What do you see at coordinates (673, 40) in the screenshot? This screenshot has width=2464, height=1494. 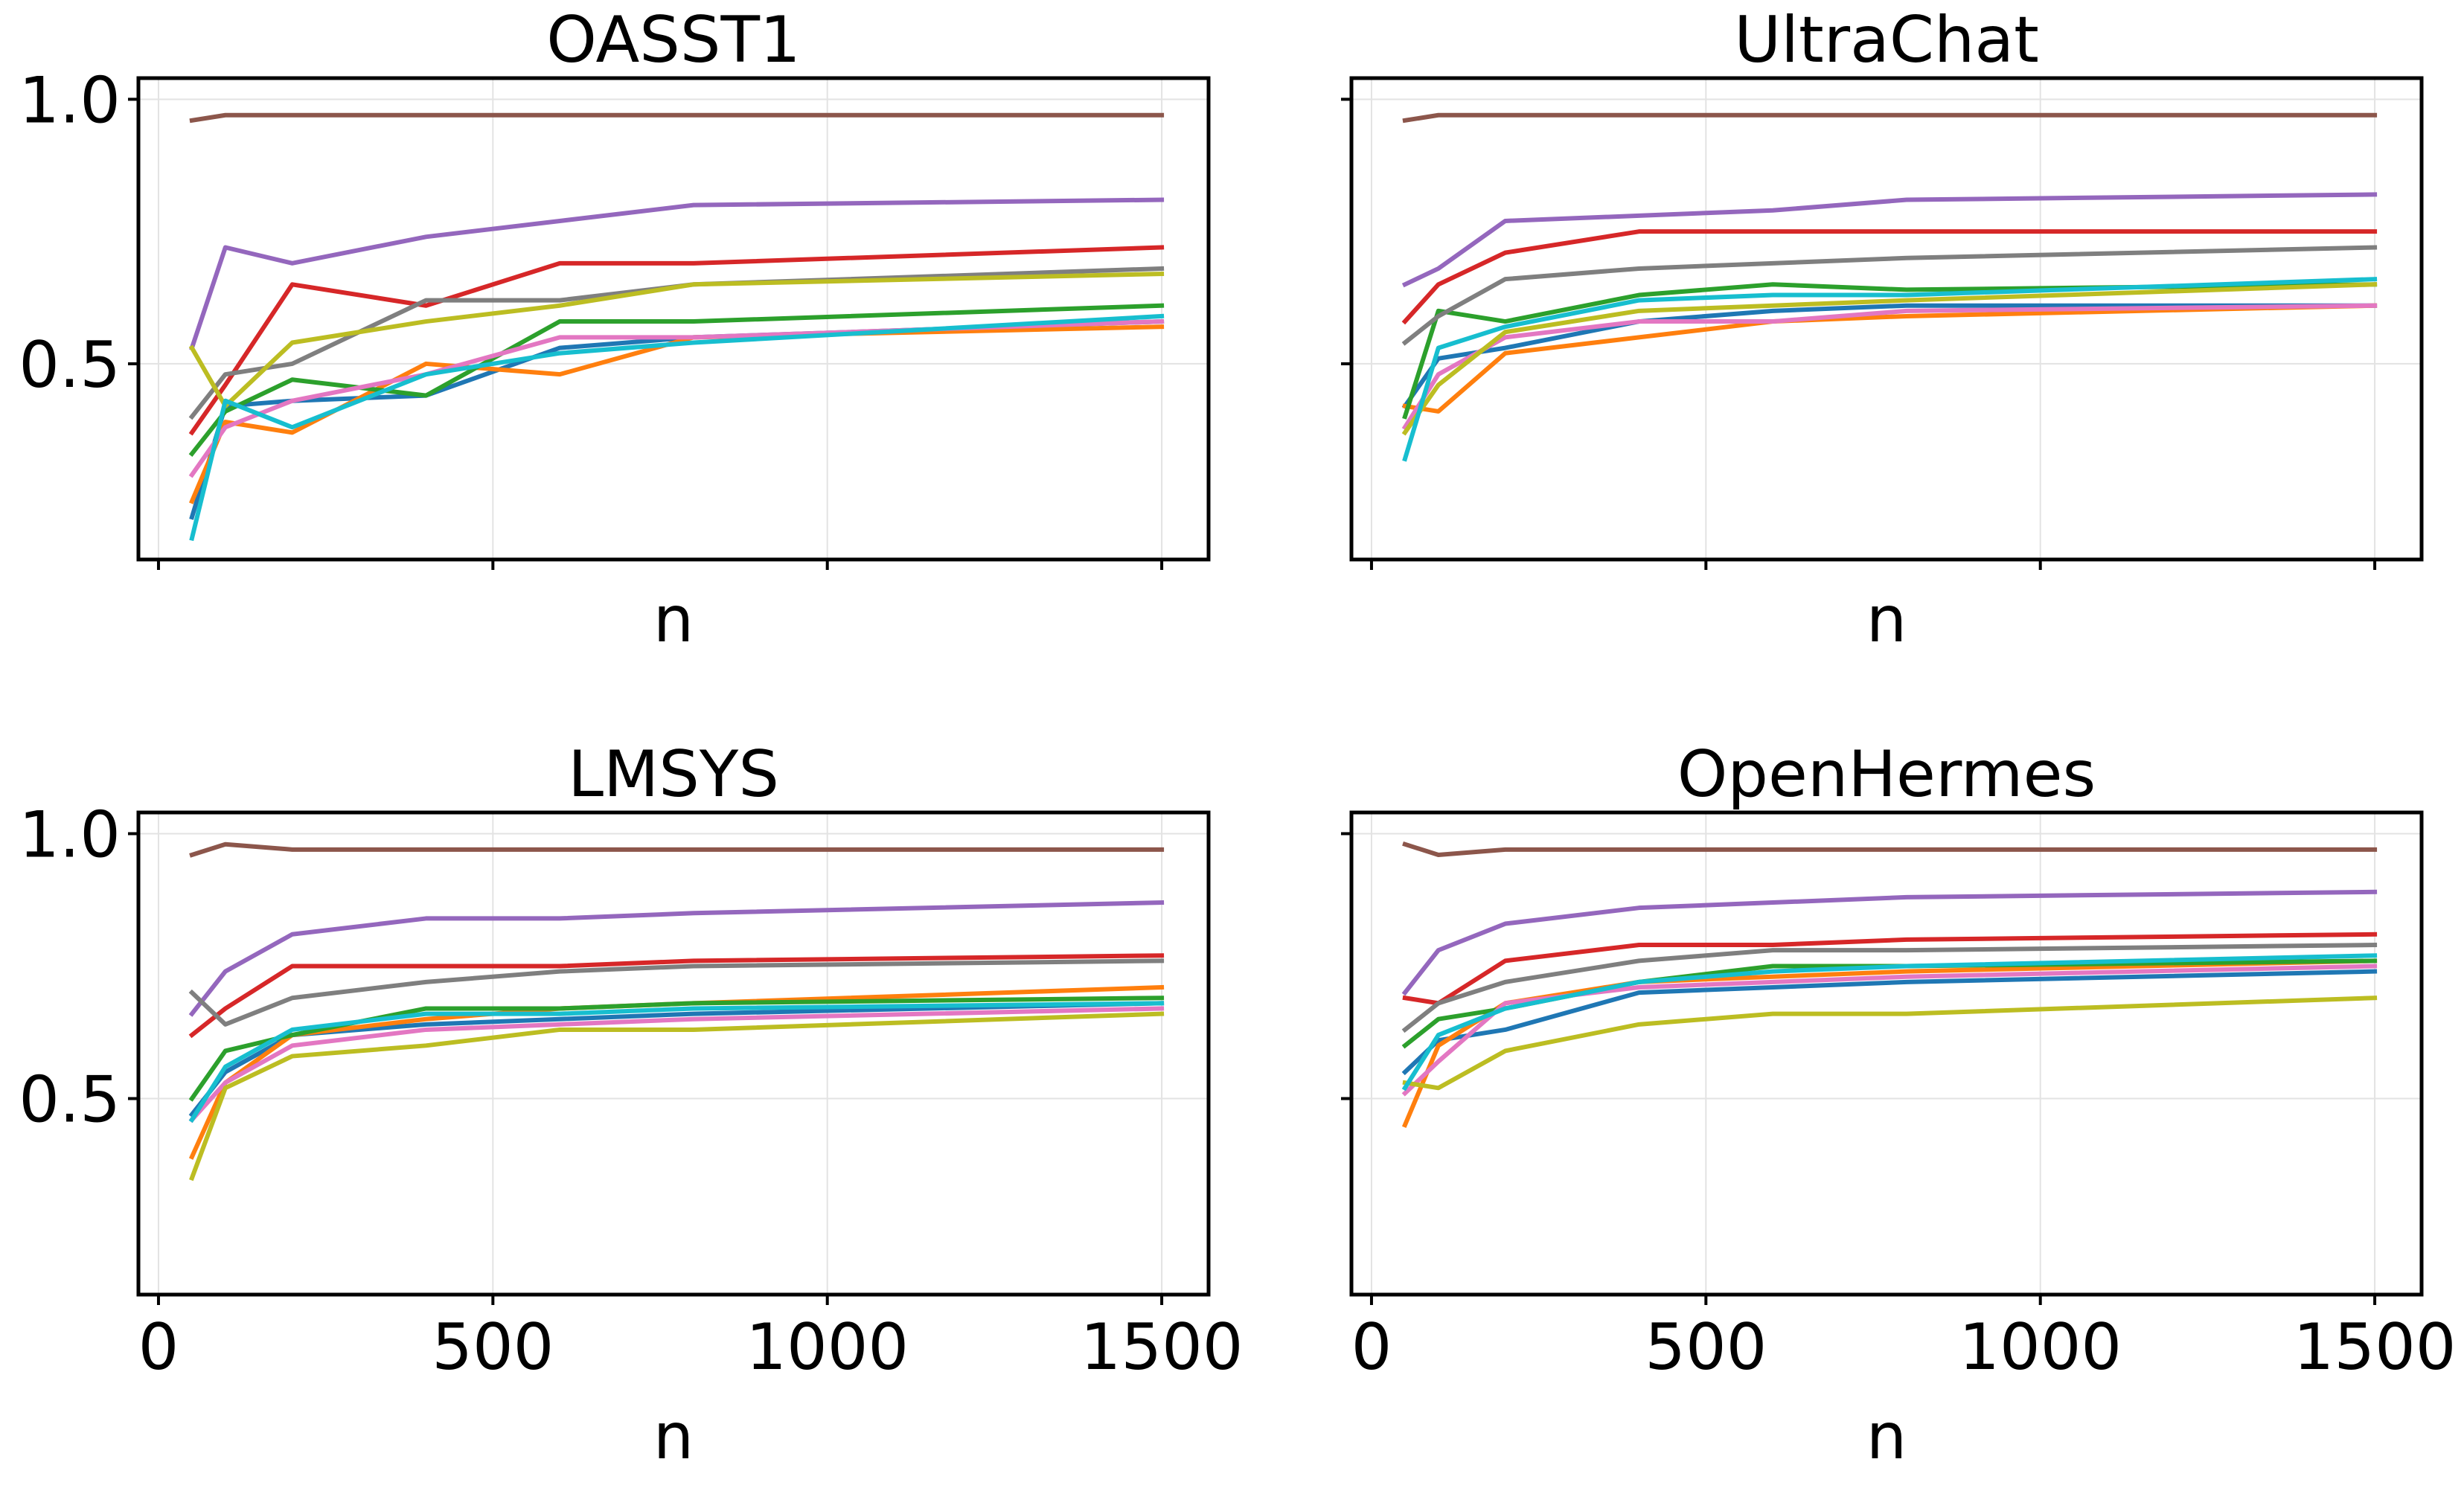 I see `panel-title: OASST1` at bounding box center [673, 40].